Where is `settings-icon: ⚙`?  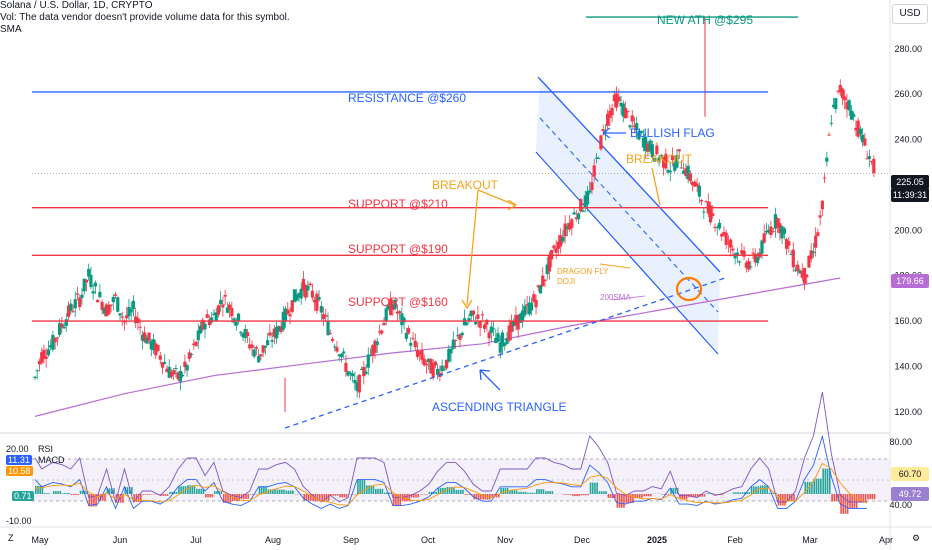
settings-icon: ⚙ is located at coordinates (916, 538).